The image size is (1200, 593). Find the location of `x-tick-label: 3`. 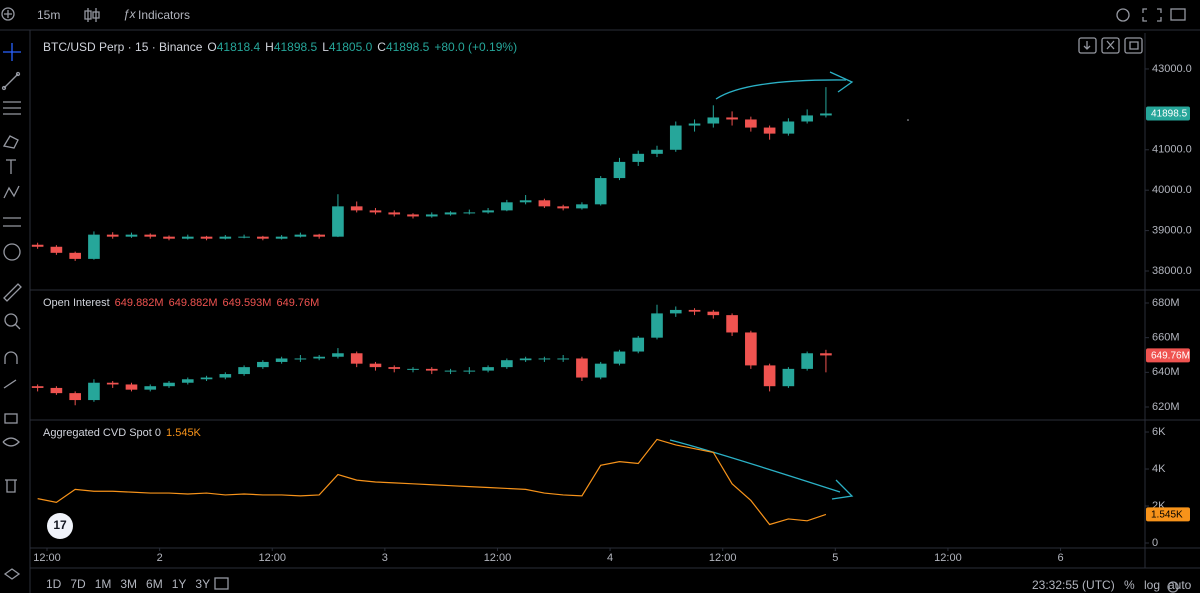

x-tick-label: 3 is located at coordinates (385, 558).